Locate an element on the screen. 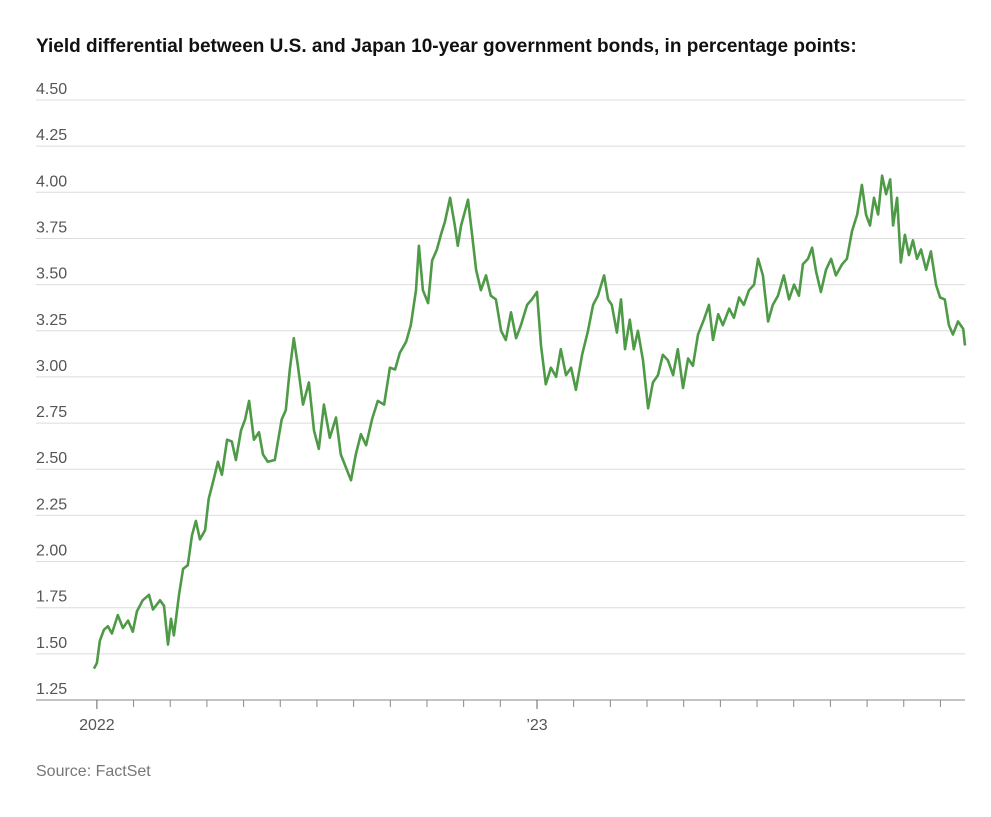  y-tick-label: 1.25 is located at coordinates (51, 689).